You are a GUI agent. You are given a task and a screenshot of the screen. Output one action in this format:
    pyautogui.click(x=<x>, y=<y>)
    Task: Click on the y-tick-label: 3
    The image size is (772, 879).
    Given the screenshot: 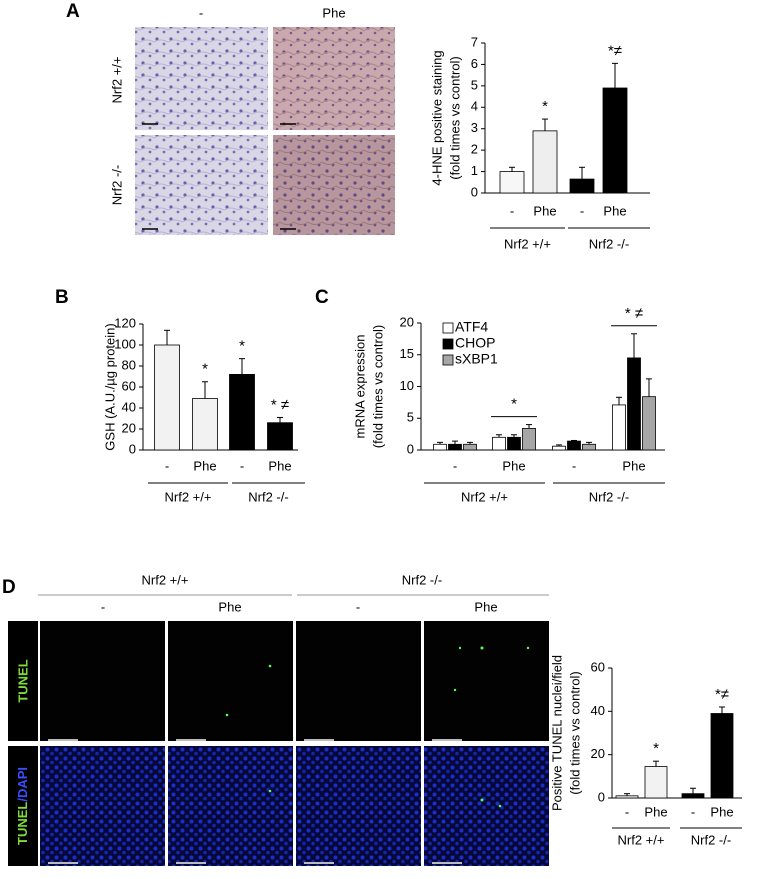 What is the action you would take?
    pyautogui.click(x=474, y=127)
    